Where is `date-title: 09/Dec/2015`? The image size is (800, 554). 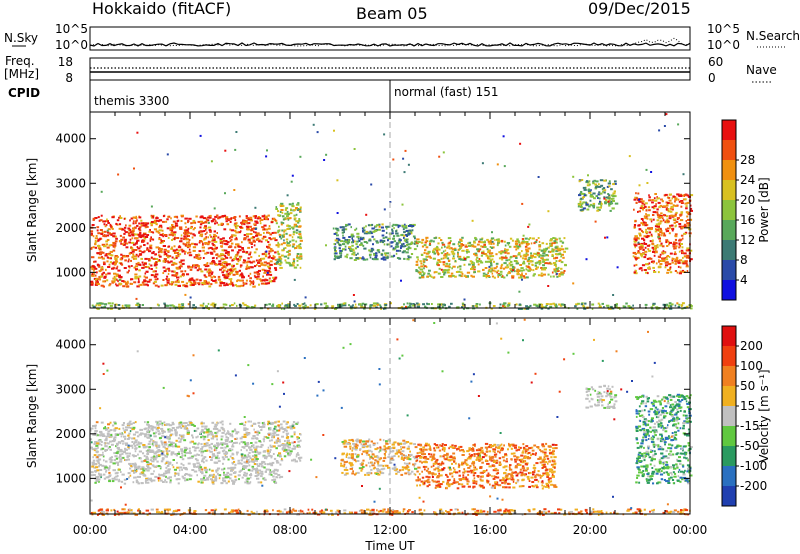
date-title: 09/Dec/2015 is located at coordinates (639, 9).